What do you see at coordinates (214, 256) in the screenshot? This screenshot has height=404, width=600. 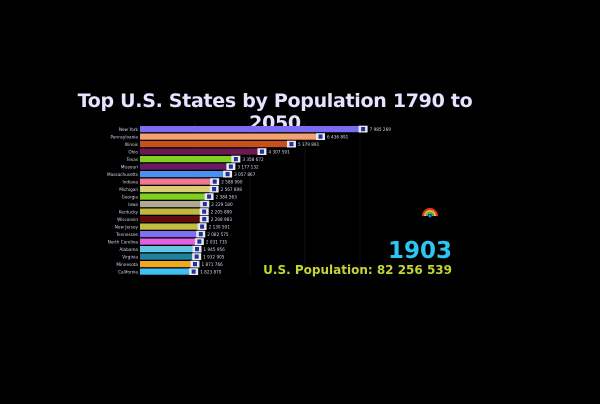 I see `value-label: 1 932 905` at bounding box center [214, 256].